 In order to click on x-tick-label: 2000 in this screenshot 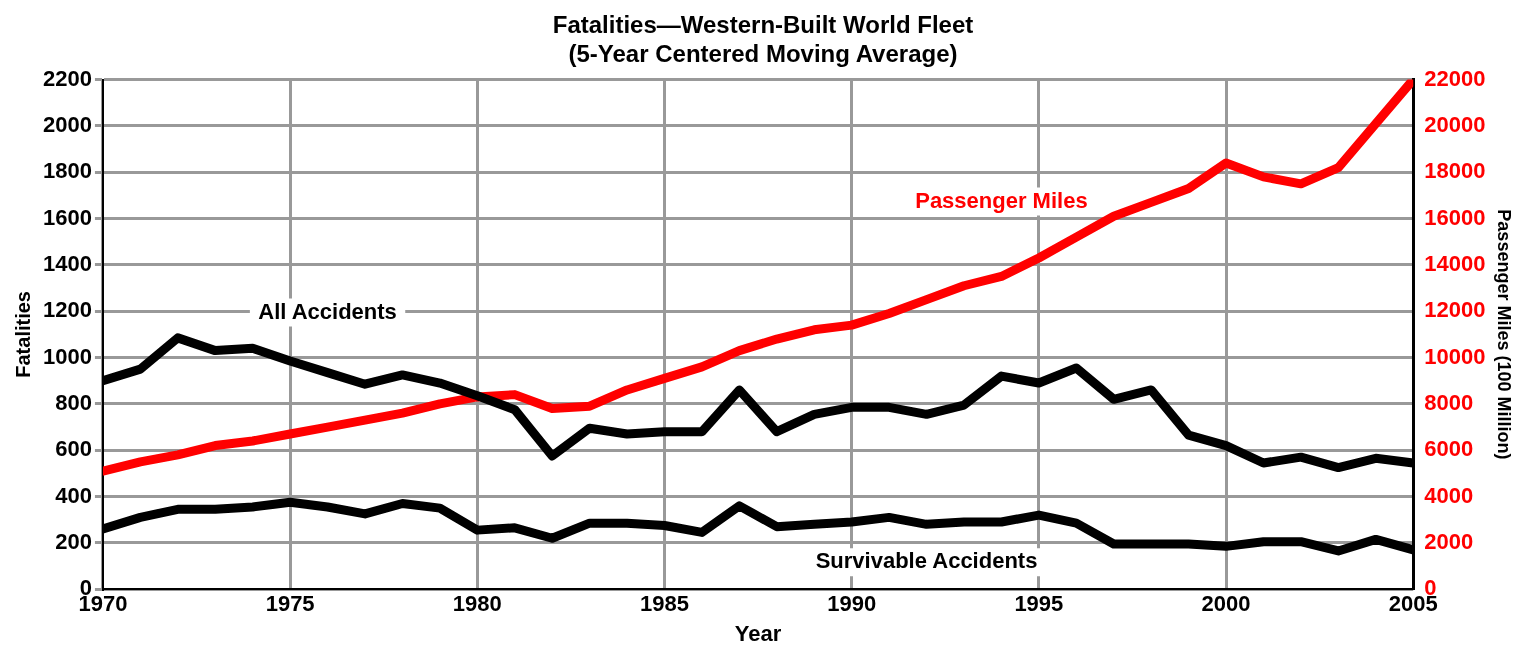, I will do `click(1226, 604)`.